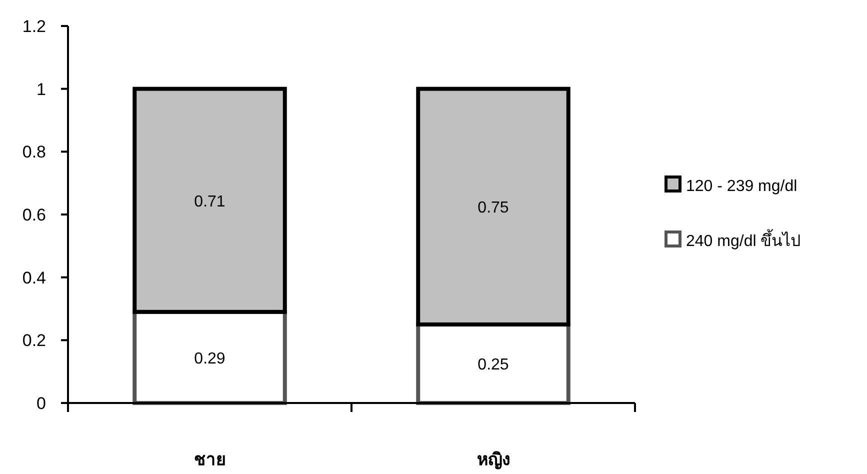  Describe the element at coordinates (41, 89) in the screenshot. I see `y-tick-label: 1` at that location.